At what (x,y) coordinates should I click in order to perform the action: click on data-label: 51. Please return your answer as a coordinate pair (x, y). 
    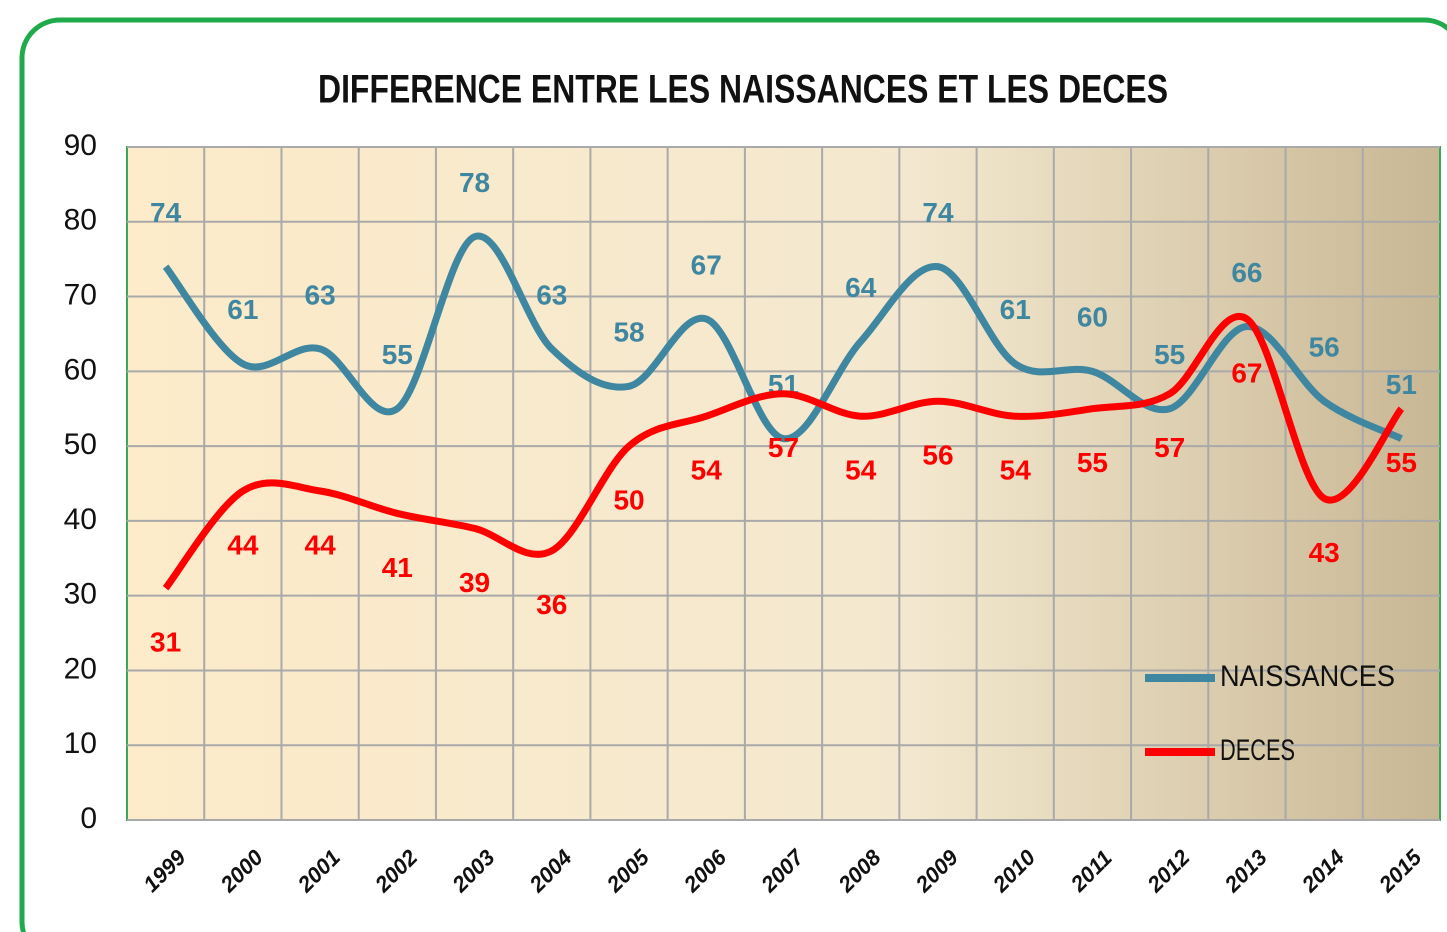
    Looking at the image, I should click on (1401, 384).